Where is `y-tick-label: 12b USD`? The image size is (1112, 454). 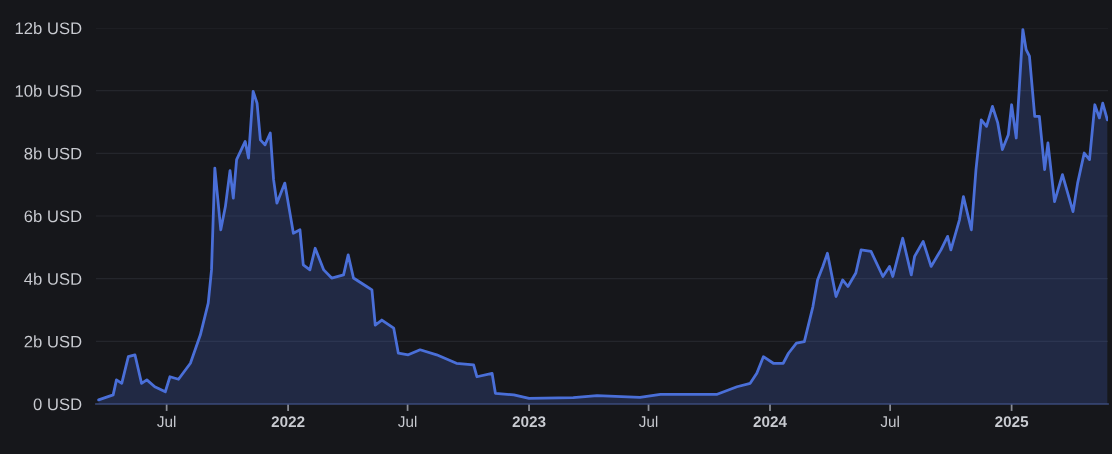 y-tick-label: 12b USD is located at coordinates (48, 28).